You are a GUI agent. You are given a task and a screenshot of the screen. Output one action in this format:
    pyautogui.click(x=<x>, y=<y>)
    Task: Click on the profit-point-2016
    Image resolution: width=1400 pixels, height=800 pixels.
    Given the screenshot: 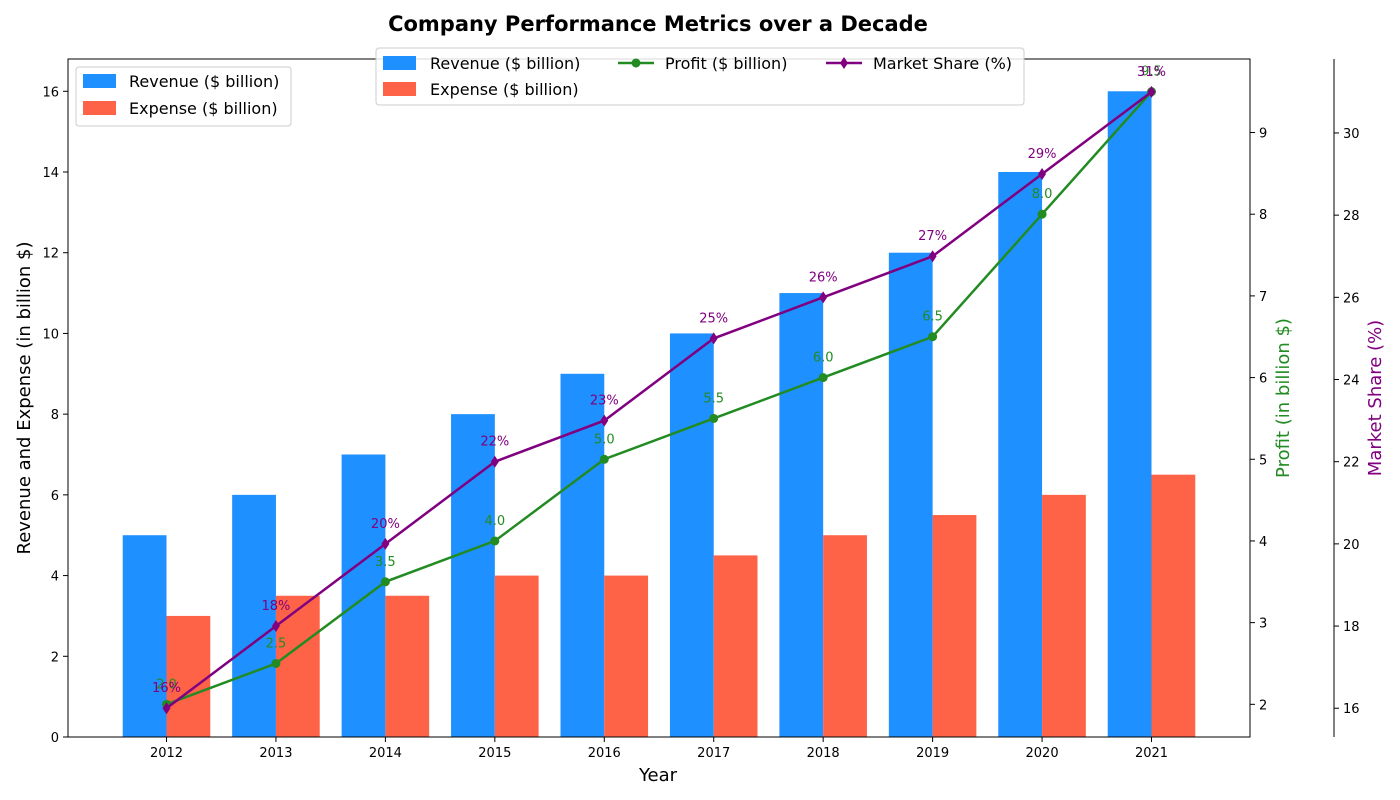 What is the action you would take?
    pyautogui.click(x=604, y=459)
    